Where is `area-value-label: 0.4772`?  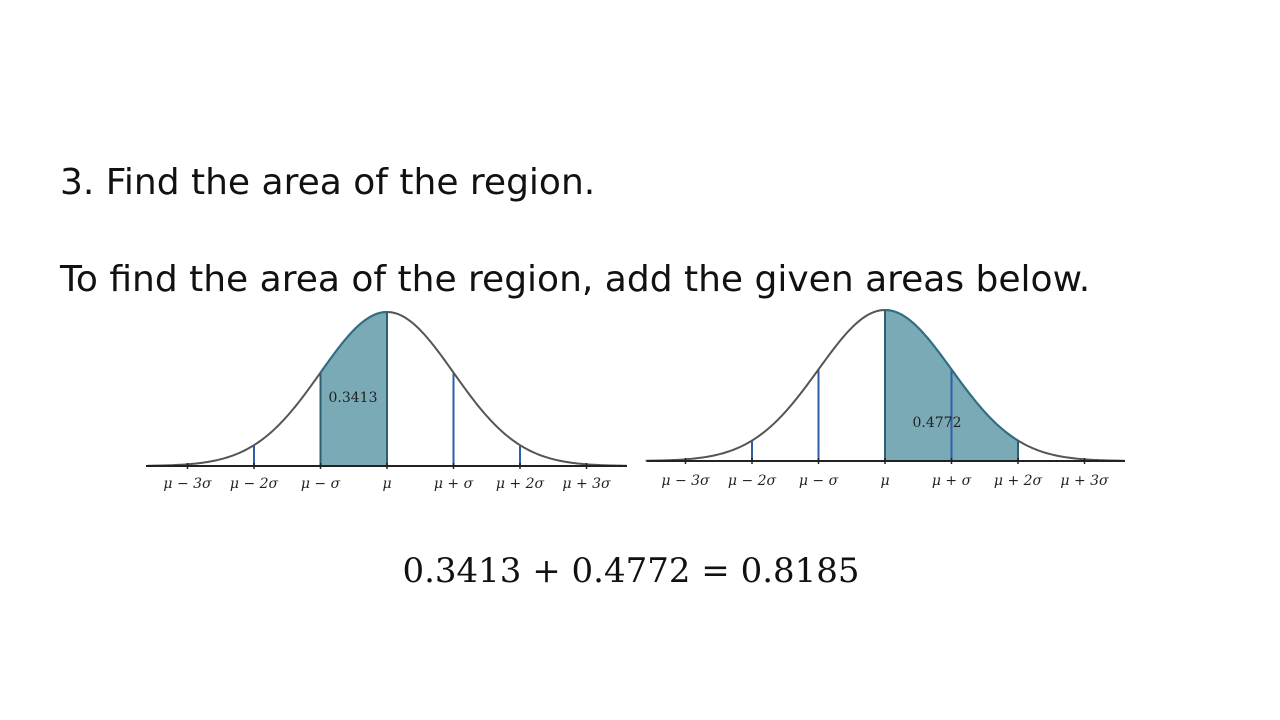 area-value-label: 0.4772 is located at coordinates (937, 423).